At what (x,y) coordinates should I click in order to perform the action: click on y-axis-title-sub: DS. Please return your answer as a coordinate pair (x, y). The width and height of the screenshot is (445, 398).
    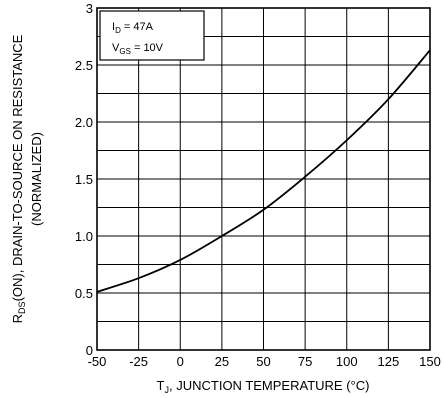
    Looking at the image, I should click on (22, 307).